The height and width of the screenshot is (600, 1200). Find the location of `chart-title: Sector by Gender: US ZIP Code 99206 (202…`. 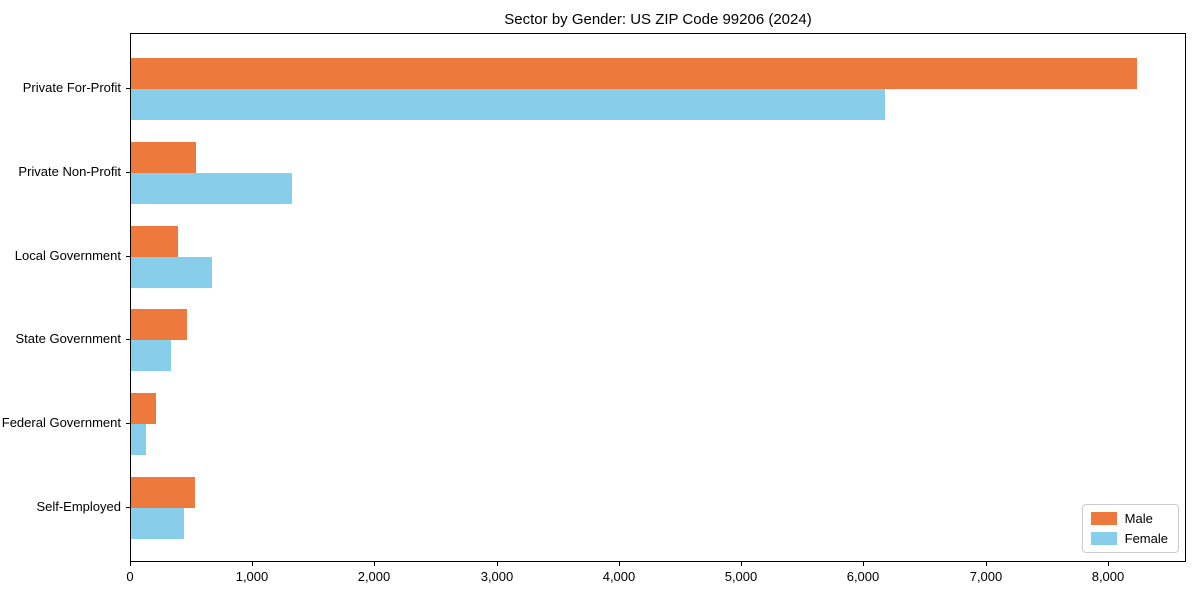

chart-title: Sector by Gender: US ZIP Code 99206 (202… is located at coordinates (658, 19).